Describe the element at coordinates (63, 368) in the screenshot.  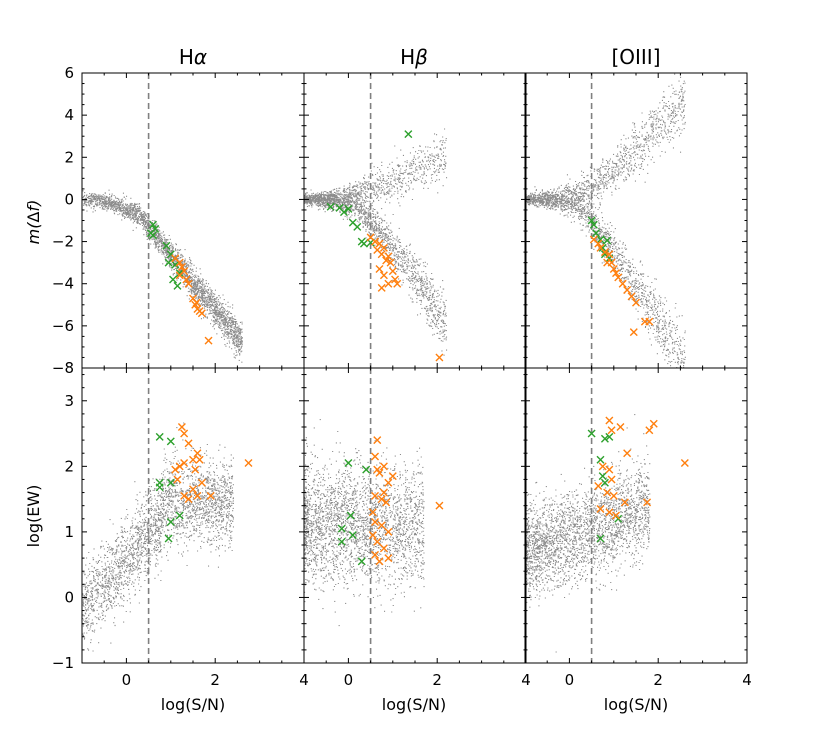
I see `y-tick-label: −8` at that location.